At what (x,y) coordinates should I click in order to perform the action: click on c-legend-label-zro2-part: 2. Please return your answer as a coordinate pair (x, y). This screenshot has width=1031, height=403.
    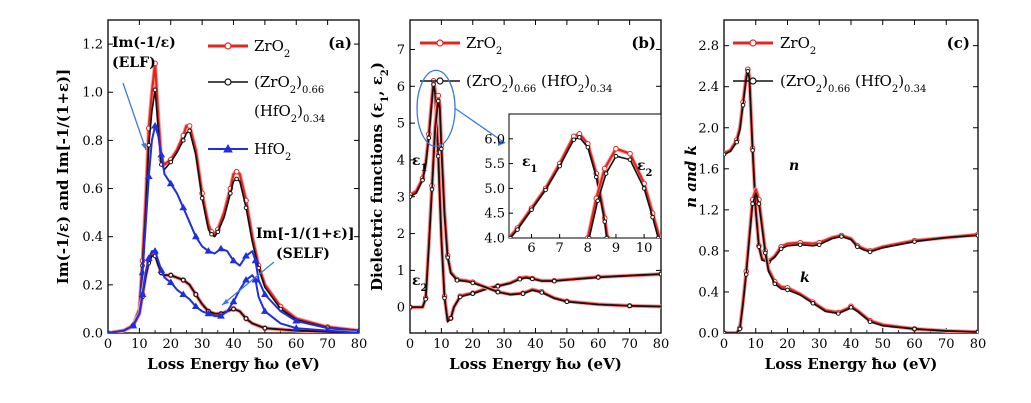
    Looking at the image, I should click on (813, 51).